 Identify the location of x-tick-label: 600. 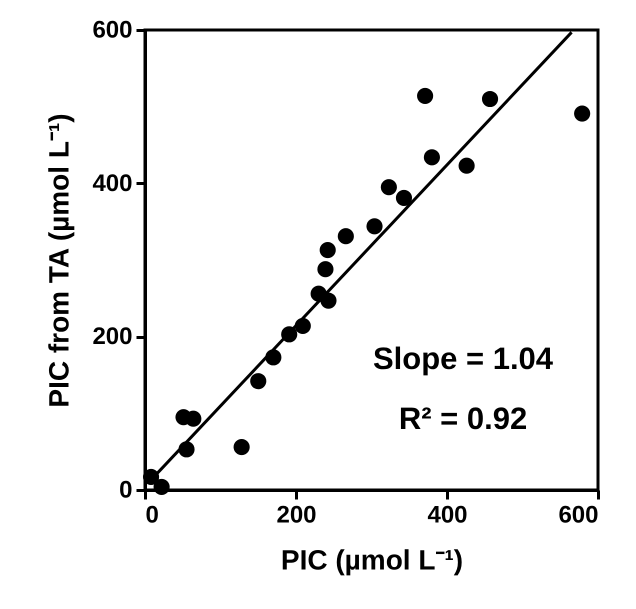
(578, 515).